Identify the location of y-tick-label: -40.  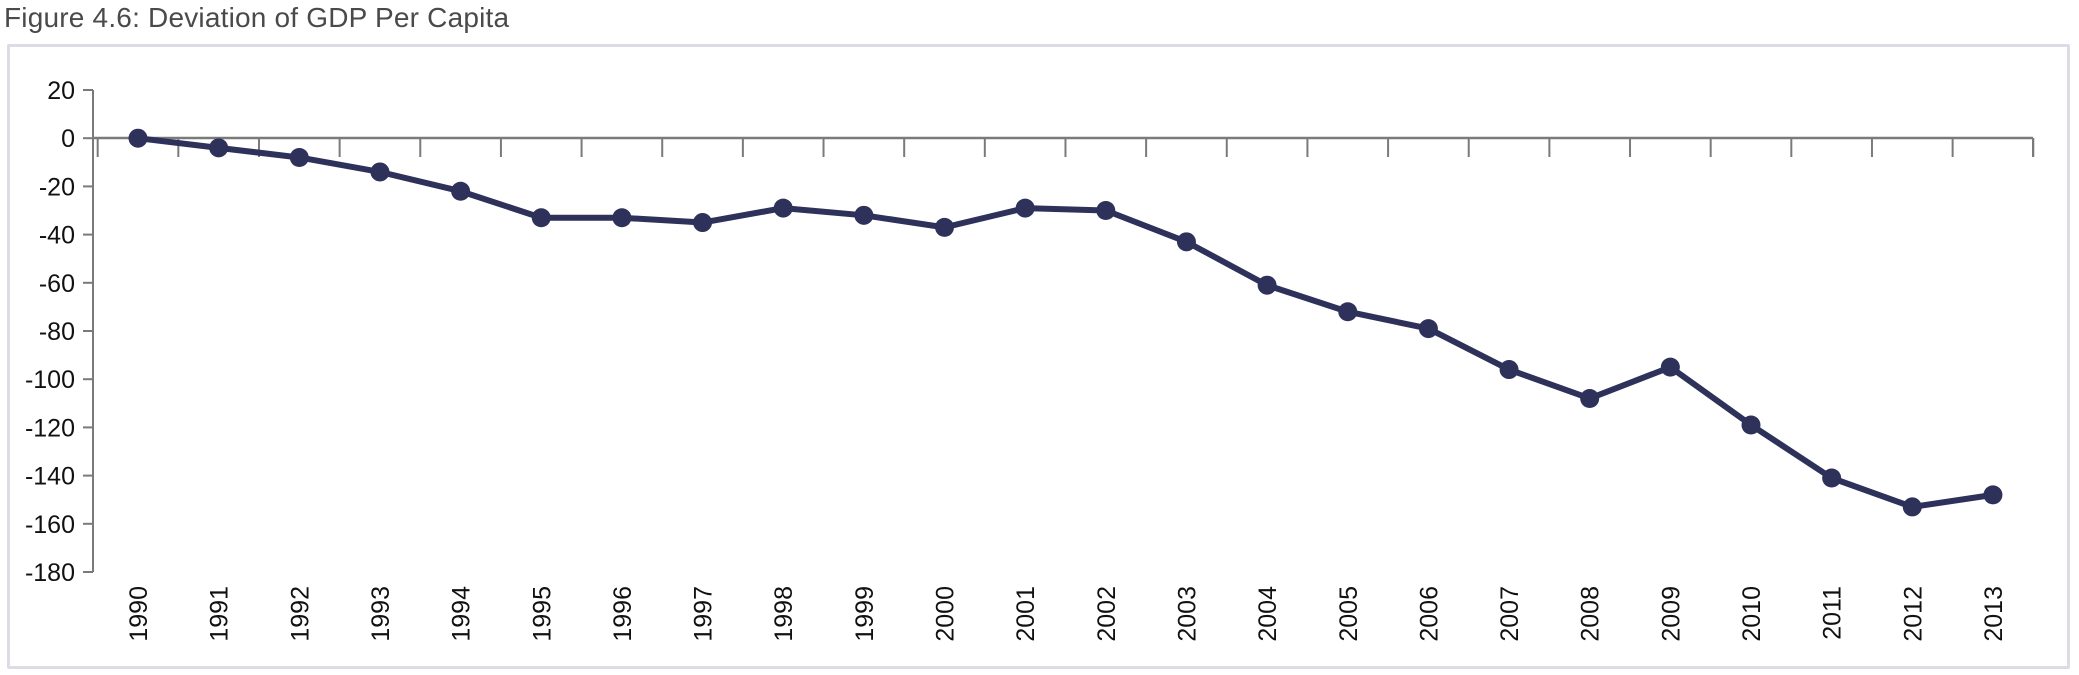
(57, 236).